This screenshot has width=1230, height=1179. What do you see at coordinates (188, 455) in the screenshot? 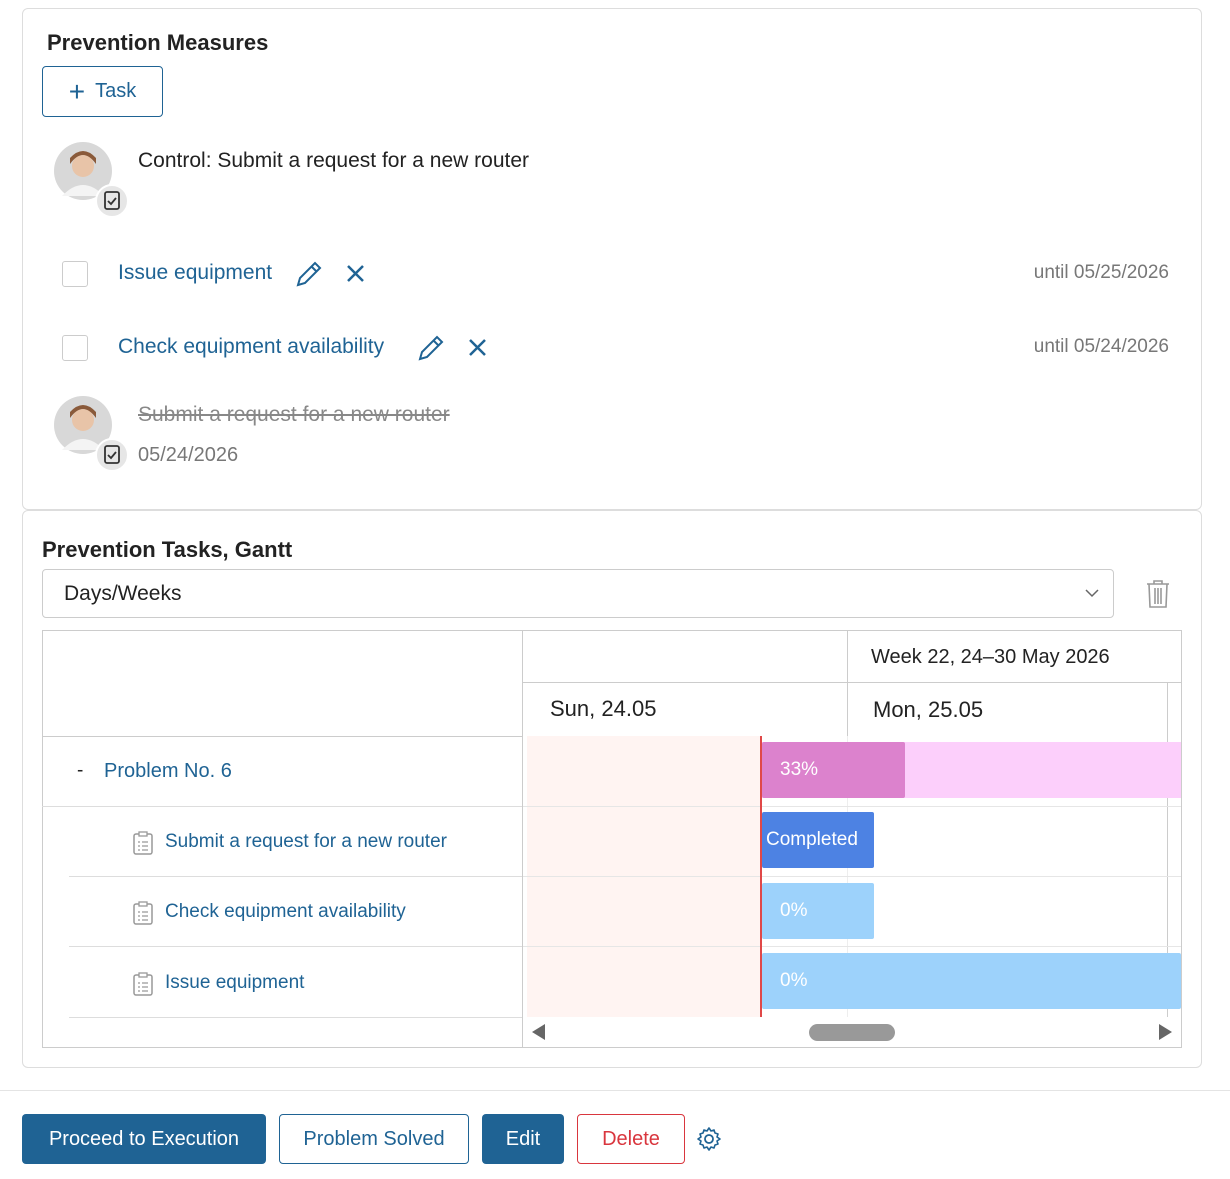
I see `completed-date: 05/24/2026` at bounding box center [188, 455].